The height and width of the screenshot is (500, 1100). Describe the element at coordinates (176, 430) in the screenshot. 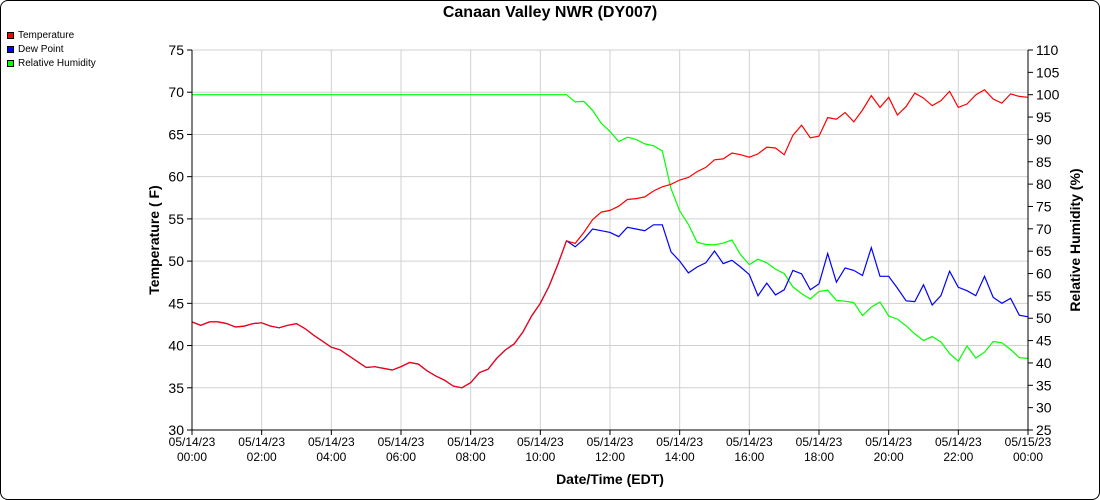

I see `y-tick-label: 30` at that location.